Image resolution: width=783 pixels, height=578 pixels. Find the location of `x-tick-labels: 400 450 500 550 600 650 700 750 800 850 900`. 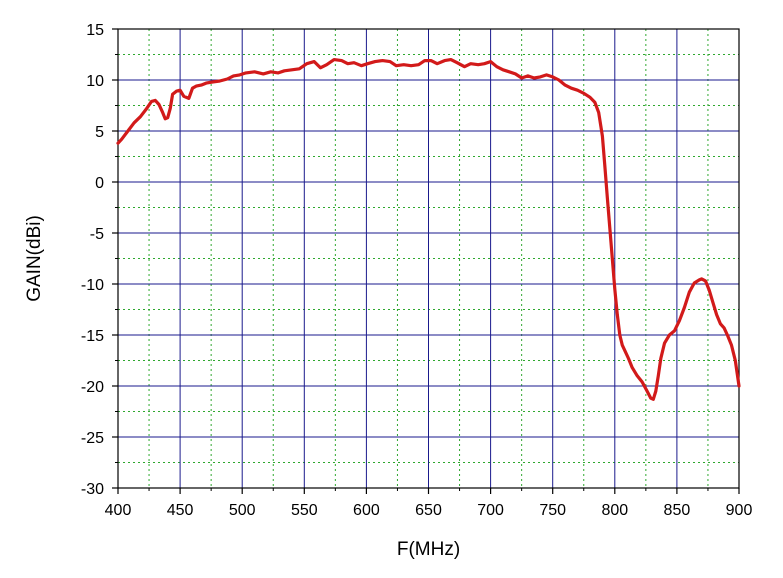

x-tick-labels: 400 450 500 550 600 650 700 750 800 850 900 is located at coordinates (429, 510).